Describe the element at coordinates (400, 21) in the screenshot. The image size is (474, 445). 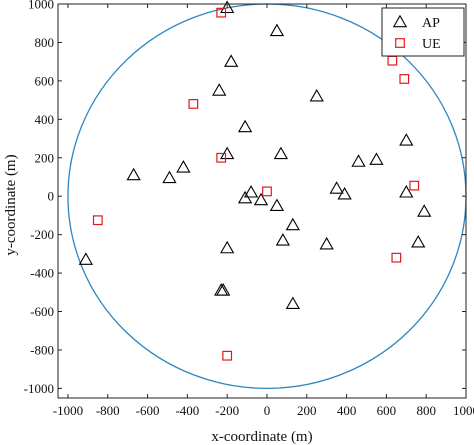
I see `legend-ap-marker` at that location.